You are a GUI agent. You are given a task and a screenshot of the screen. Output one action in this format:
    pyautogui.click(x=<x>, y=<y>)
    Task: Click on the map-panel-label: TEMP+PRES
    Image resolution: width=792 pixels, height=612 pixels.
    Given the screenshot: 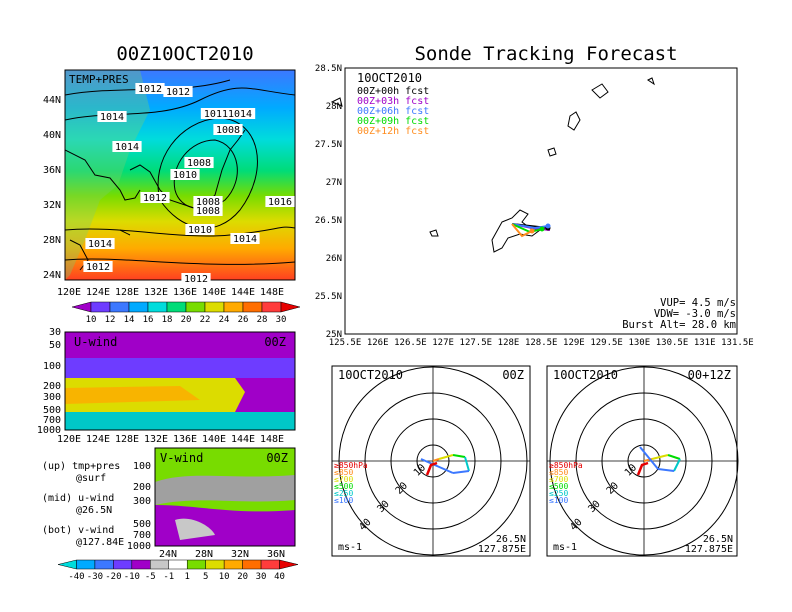 What is the action you would take?
    pyautogui.click(x=99, y=79)
    